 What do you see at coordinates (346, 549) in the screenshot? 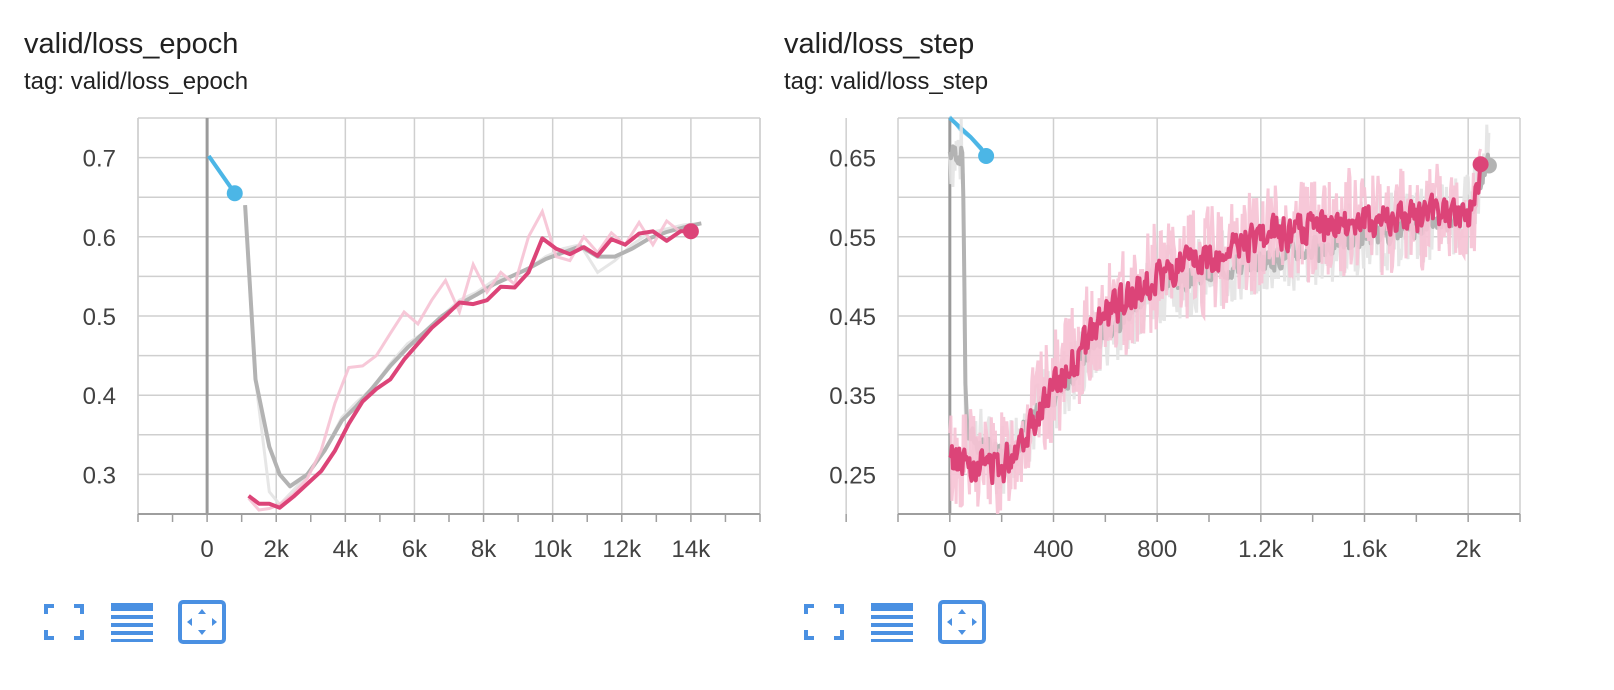
I see `x-tick-label: 4k` at bounding box center [346, 549].